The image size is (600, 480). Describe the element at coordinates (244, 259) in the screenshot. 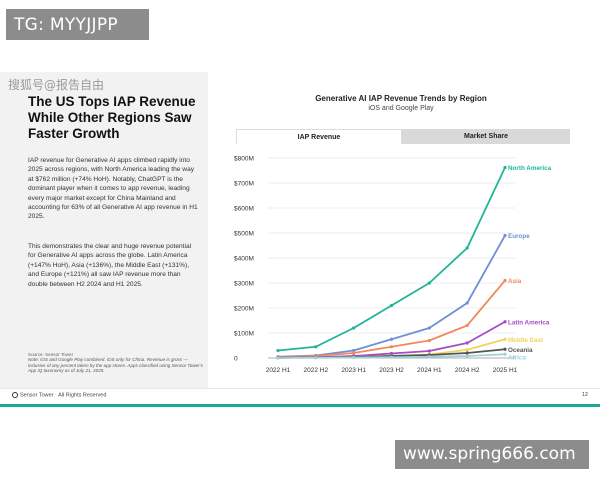

I see `y-tick-label: $400M` at that location.